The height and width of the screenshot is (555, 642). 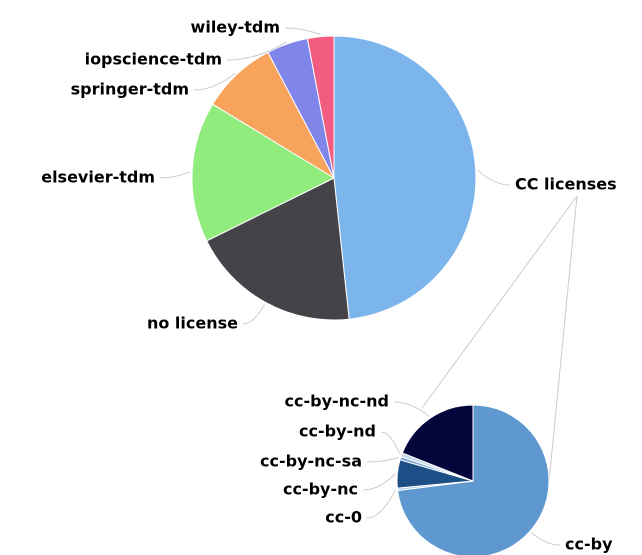 I want to click on slice-label: cc-by-nd, so click(x=337, y=431).